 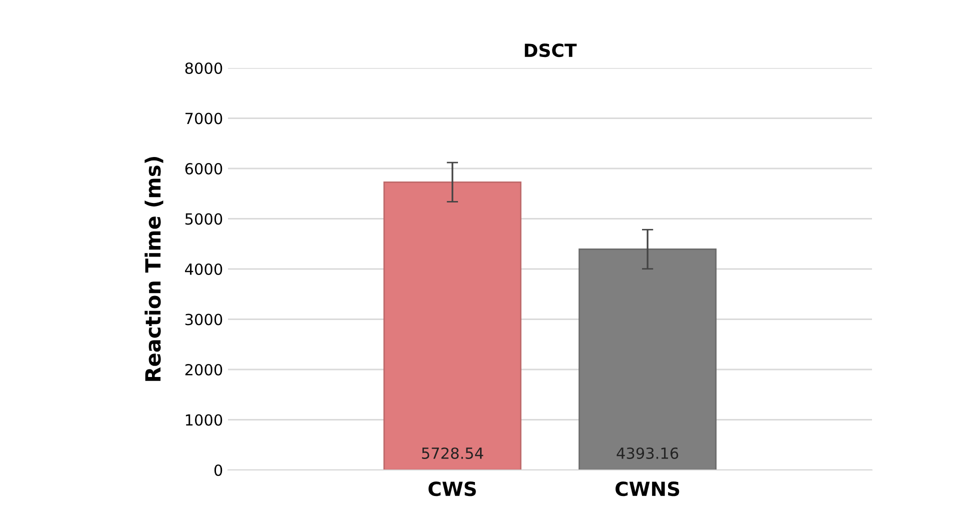 I want to click on y-tick-label: 7000, so click(x=204, y=118).